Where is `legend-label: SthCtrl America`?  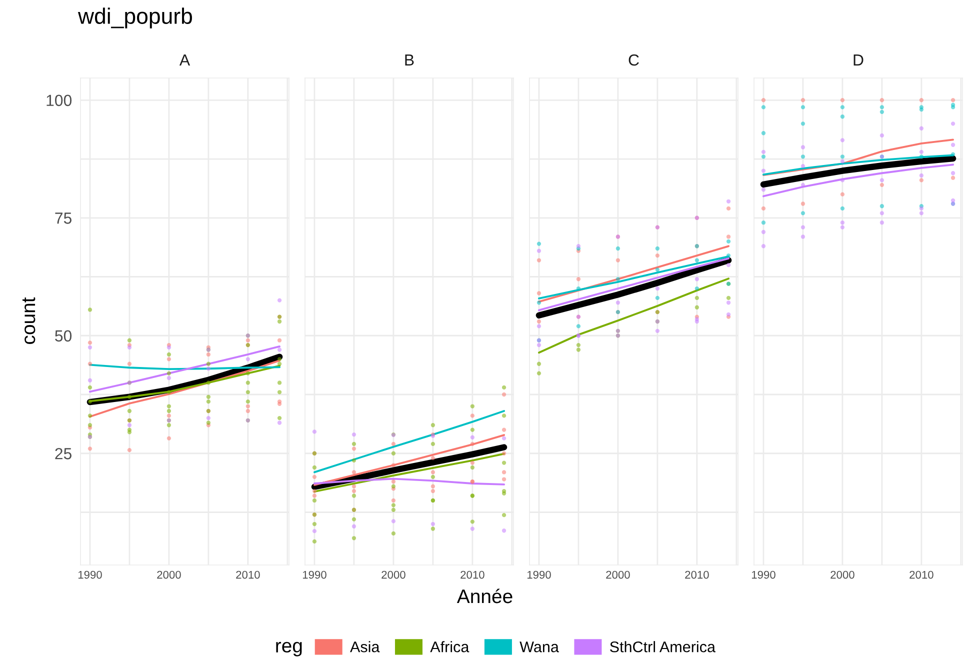 legend-label: SthCtrl America is located at coordinates (663, 646).